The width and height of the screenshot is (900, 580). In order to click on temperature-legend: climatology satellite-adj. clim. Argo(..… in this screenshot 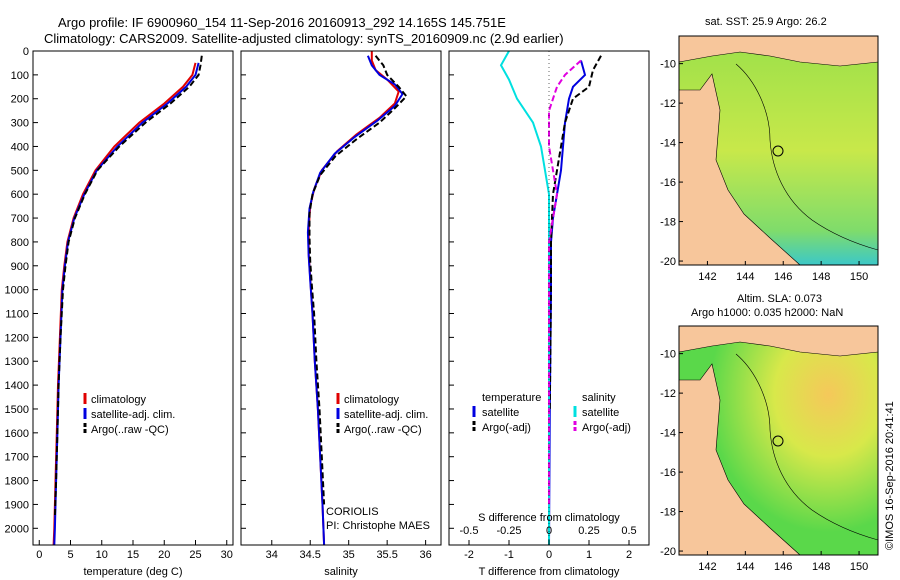, I will do `click(129, 414)`.